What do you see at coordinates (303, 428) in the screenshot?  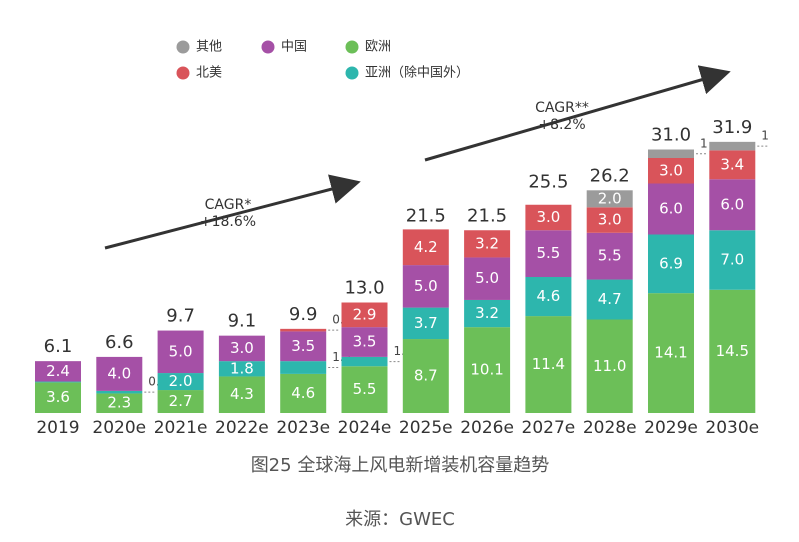 I see `x-tick-label: 2023e` at bounding box center [303, 428].